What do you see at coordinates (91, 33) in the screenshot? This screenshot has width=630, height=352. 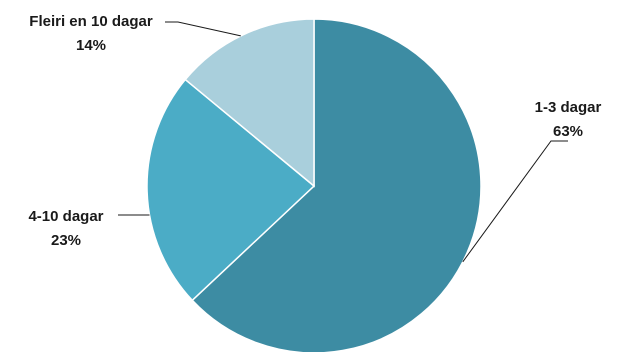 I see `slice-label-fleiri-en-10-dagar: Fleiri en 10 dagar 14%` at bounding box center [91, 33].